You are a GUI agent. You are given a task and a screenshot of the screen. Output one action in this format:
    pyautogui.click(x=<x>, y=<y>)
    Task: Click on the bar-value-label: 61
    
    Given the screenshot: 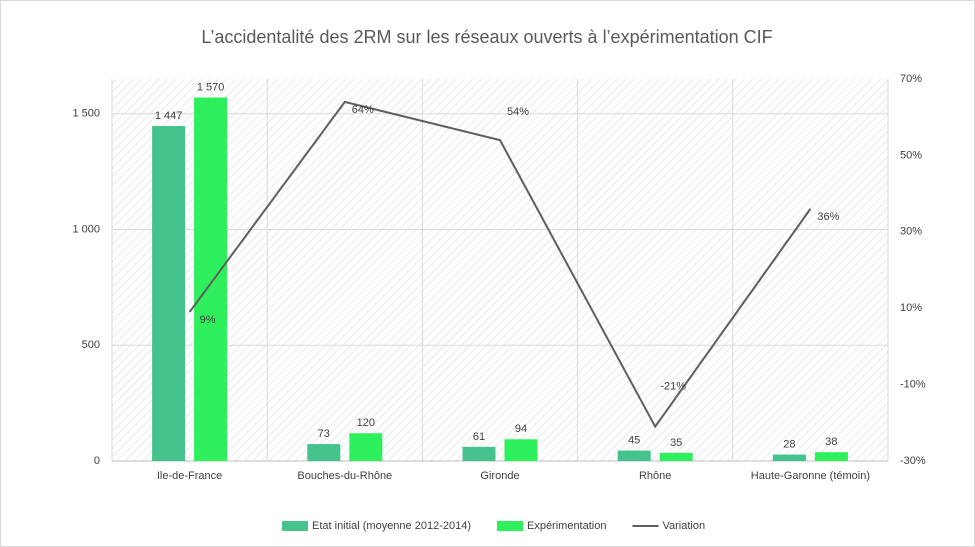 What is the action you would take?
    pyautogui.click(x=479, y=437)
    